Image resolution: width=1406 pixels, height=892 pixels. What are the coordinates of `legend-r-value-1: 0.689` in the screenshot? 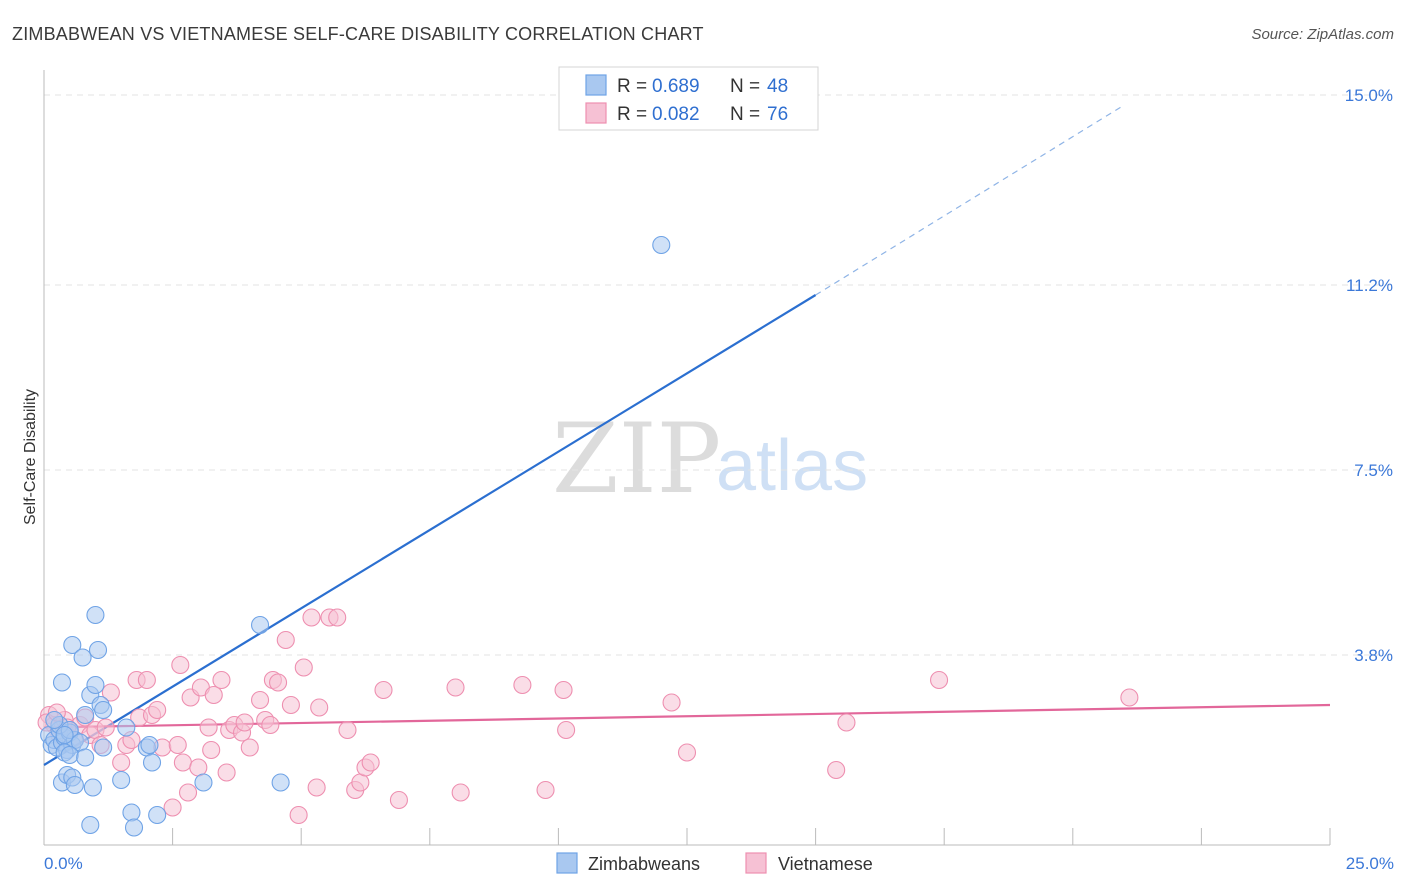 It's located at (676, 86).